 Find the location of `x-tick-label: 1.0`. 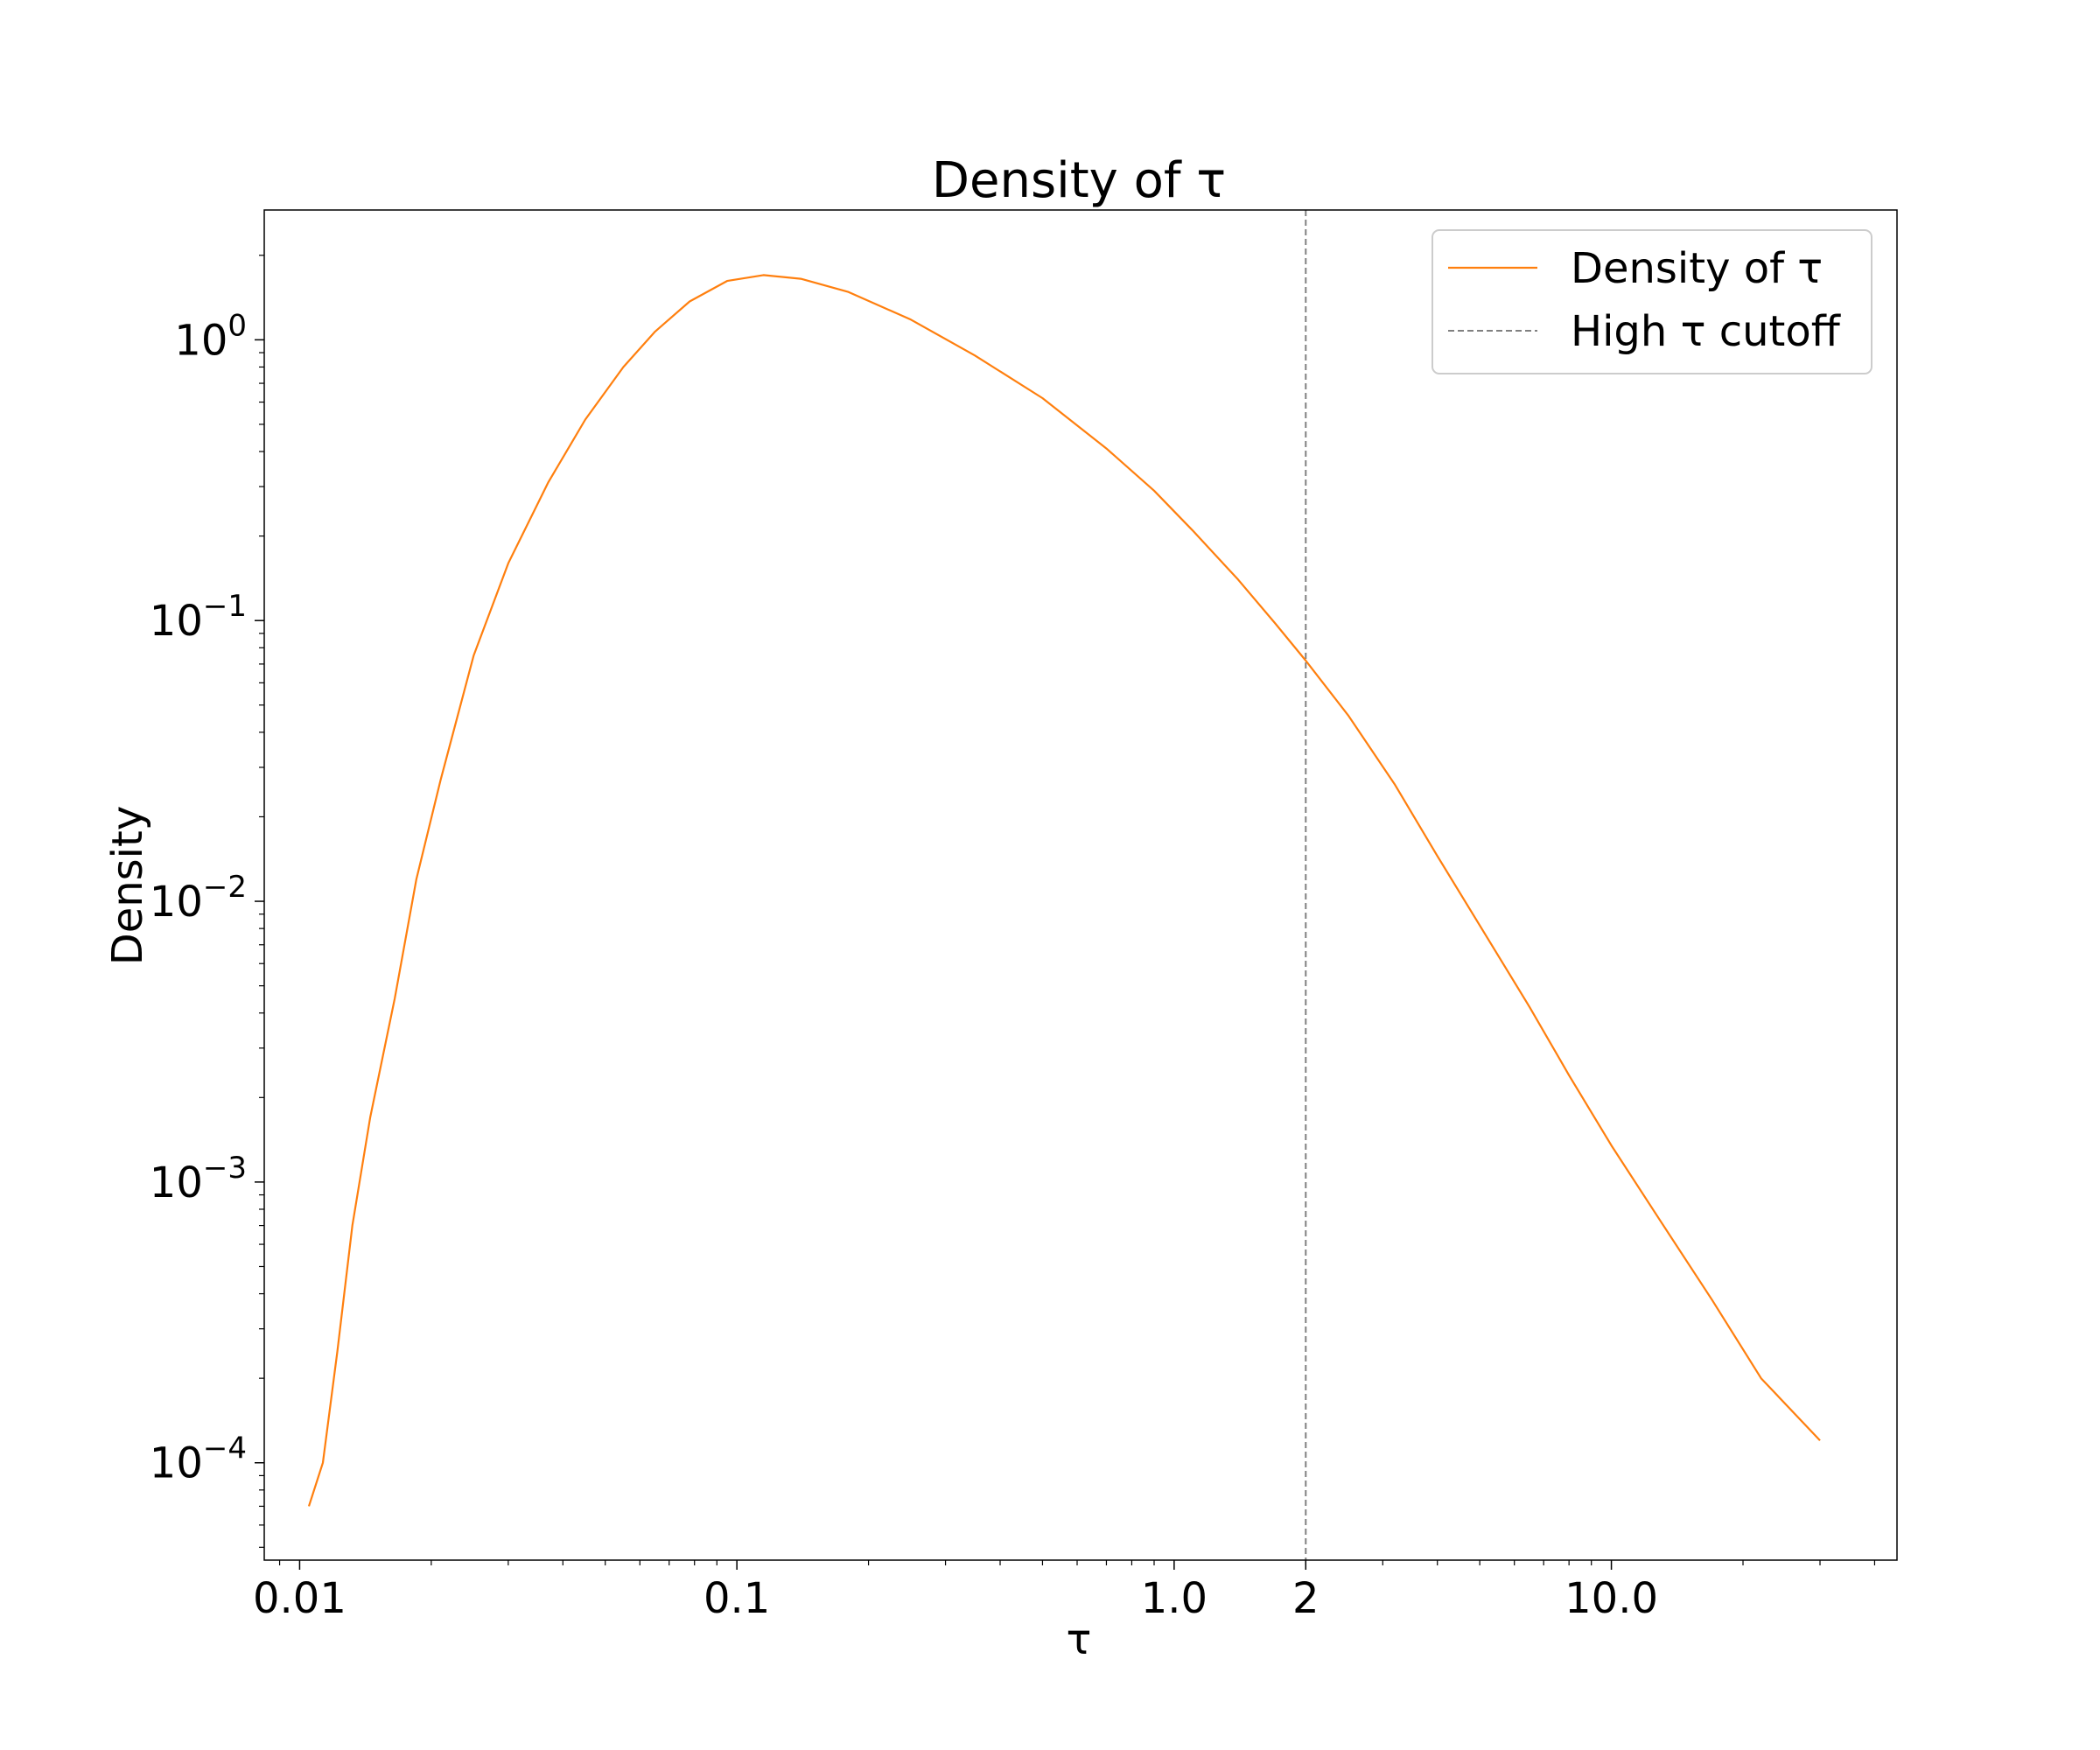

x-tick-label: 1.0 is located at coordinates (1174, 1598).